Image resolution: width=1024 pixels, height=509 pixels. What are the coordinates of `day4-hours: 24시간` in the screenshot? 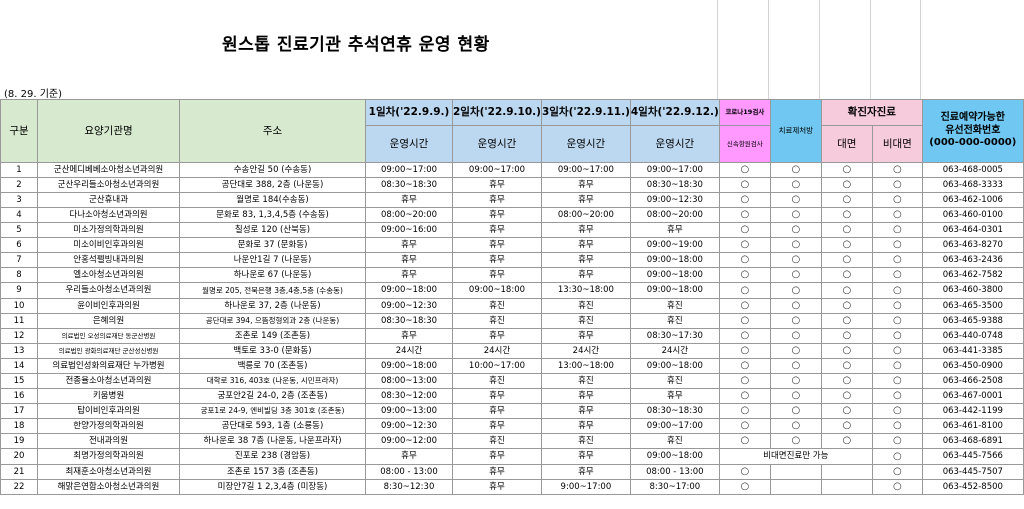 It's located at (674, 351).